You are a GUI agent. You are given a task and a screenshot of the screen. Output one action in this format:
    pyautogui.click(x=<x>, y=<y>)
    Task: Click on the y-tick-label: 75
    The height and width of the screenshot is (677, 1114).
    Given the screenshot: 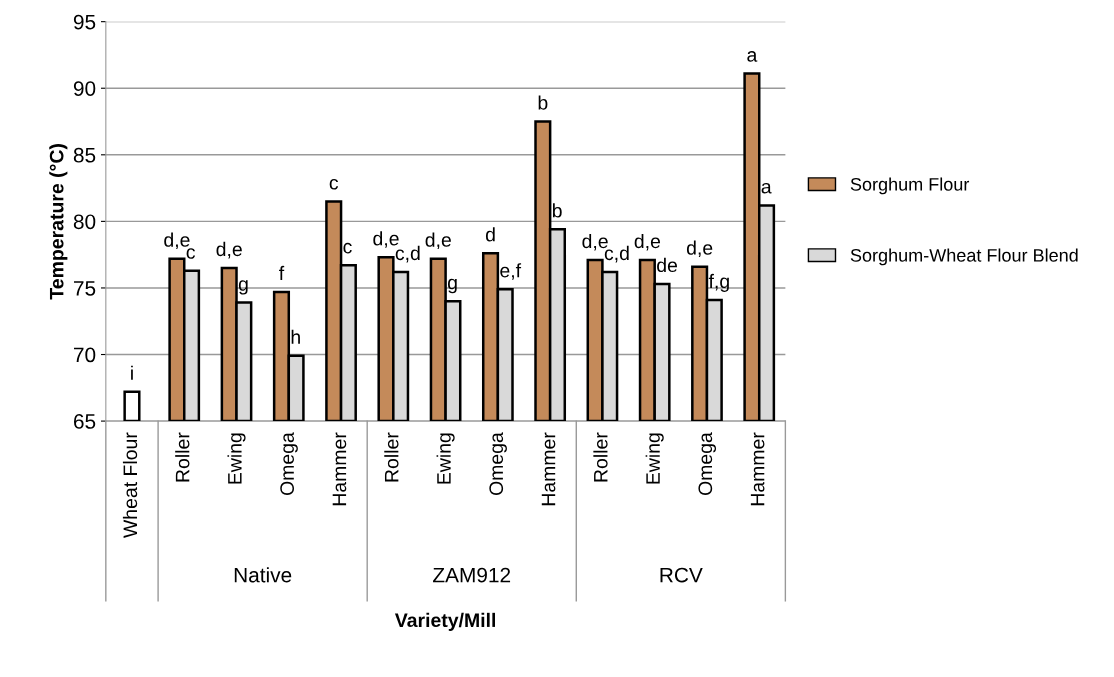 What is the action you would take?
    pyautogui.click(x=85, y=288)
    